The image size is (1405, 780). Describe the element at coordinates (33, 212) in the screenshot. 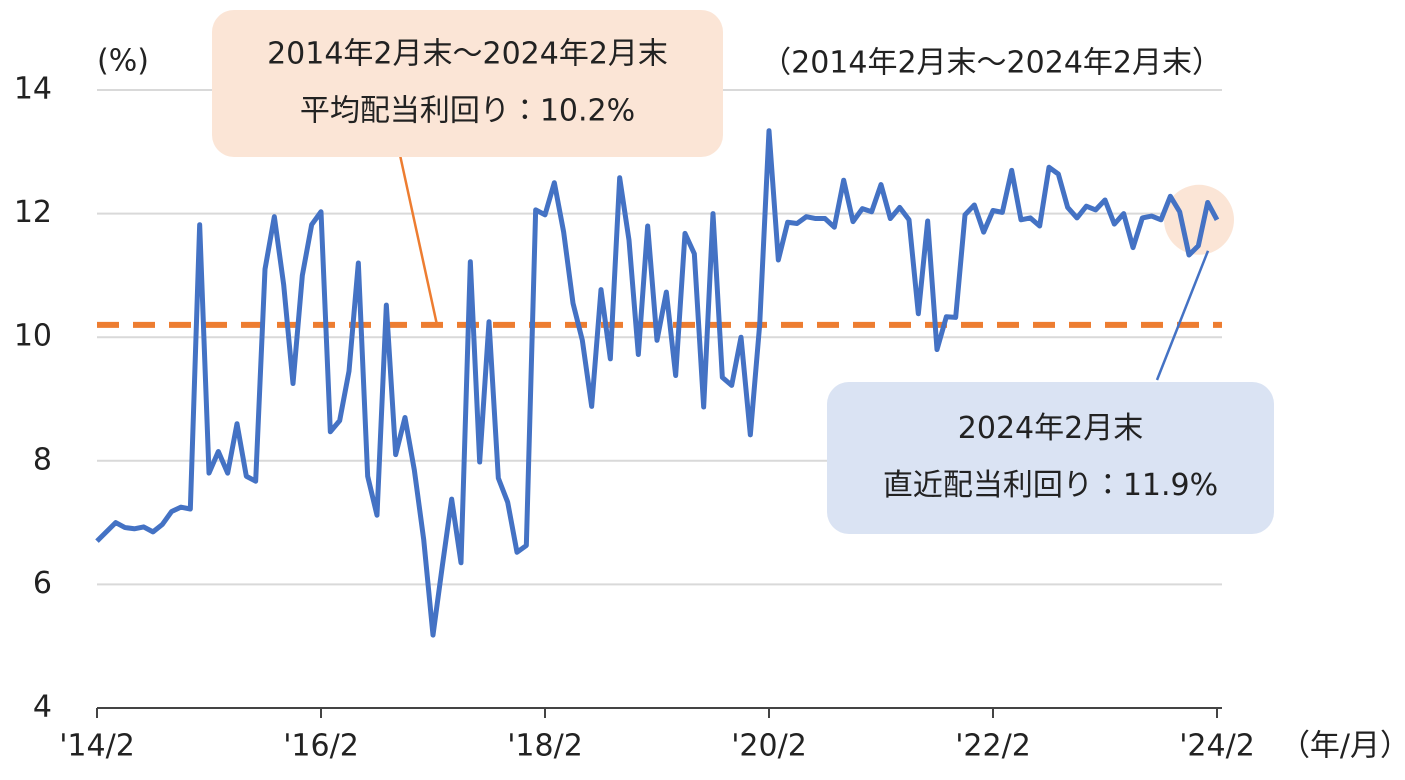

I see `y-tick-label: 12` at that location.